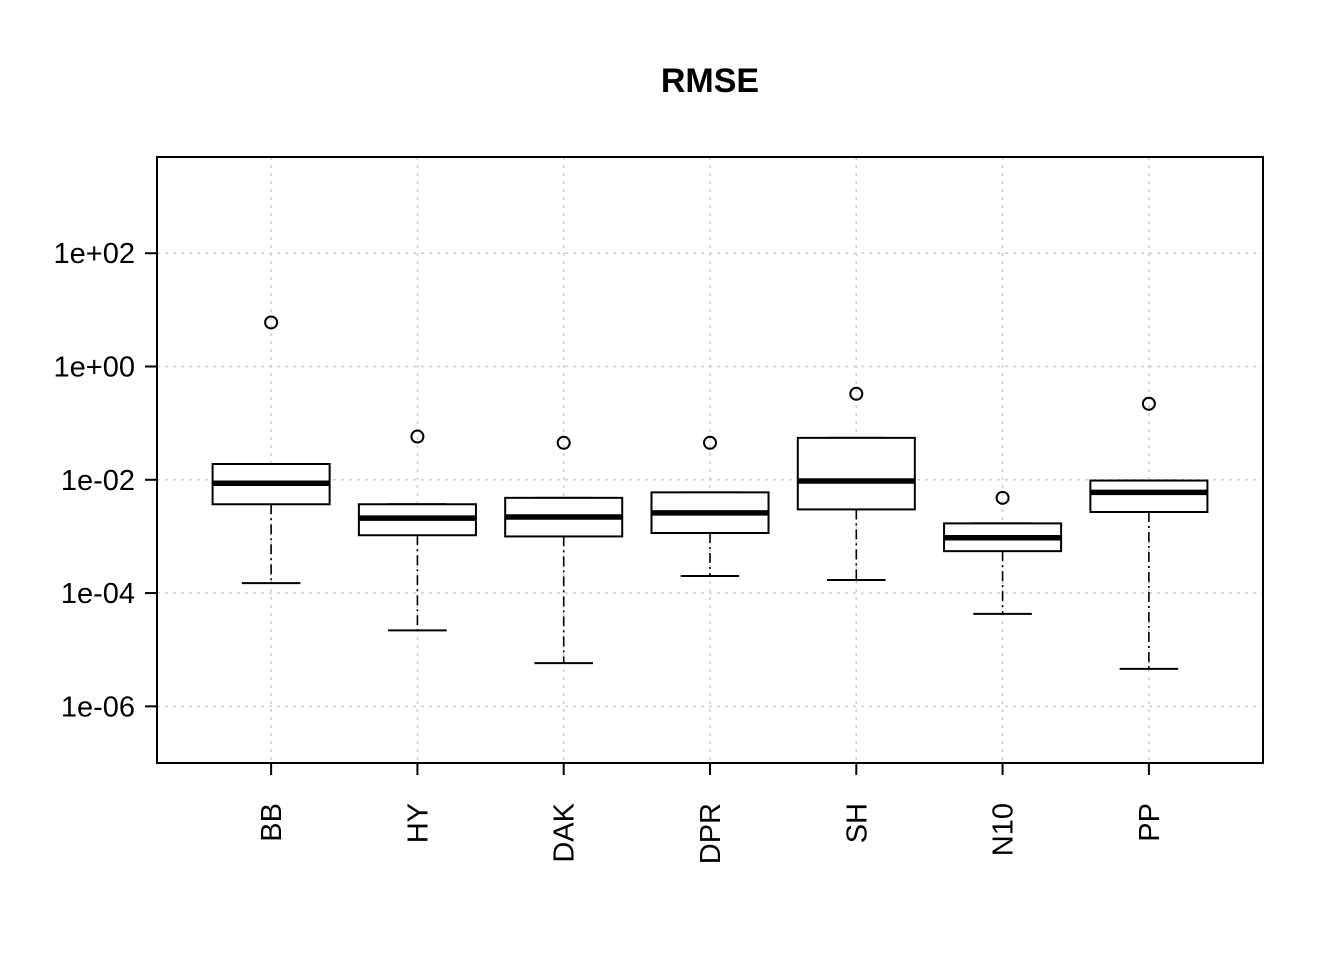 Image resolution: width=1344 pixels, height=960 pixels. I want to click on x-category-label: N10, so click(1004, 829).